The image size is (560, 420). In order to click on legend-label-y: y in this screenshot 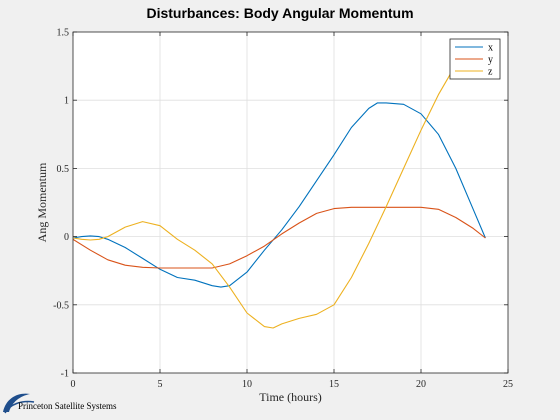, I will do `click(490, 60)`.